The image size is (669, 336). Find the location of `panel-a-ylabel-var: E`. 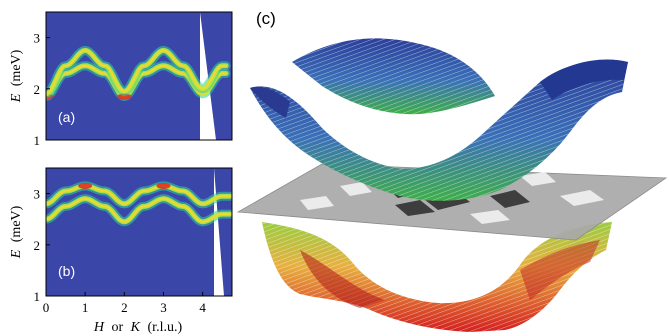

panel-a-ylabel-var: E is located at coordinates (16, 98).